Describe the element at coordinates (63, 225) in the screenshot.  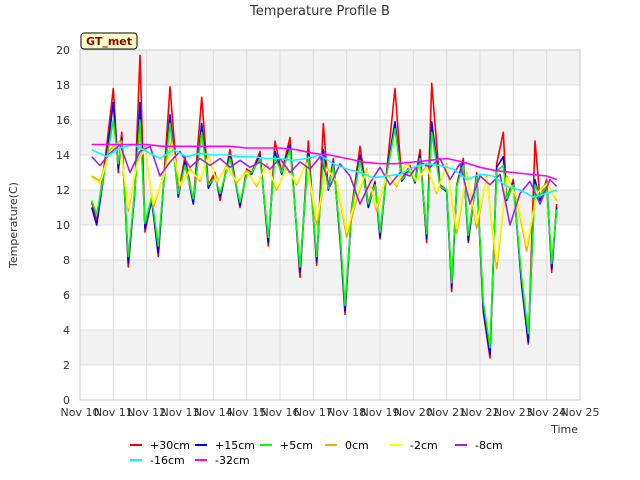
I see `y-tick-label: 10` at that location.